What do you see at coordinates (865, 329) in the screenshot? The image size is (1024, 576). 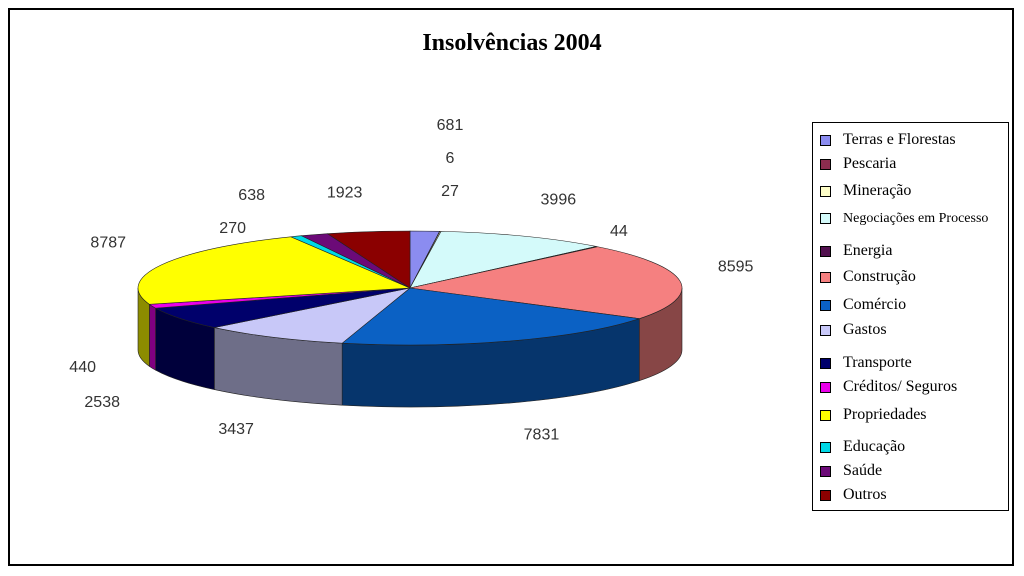 I see `legend-label: Gastos` at bounding box center [865, 329].